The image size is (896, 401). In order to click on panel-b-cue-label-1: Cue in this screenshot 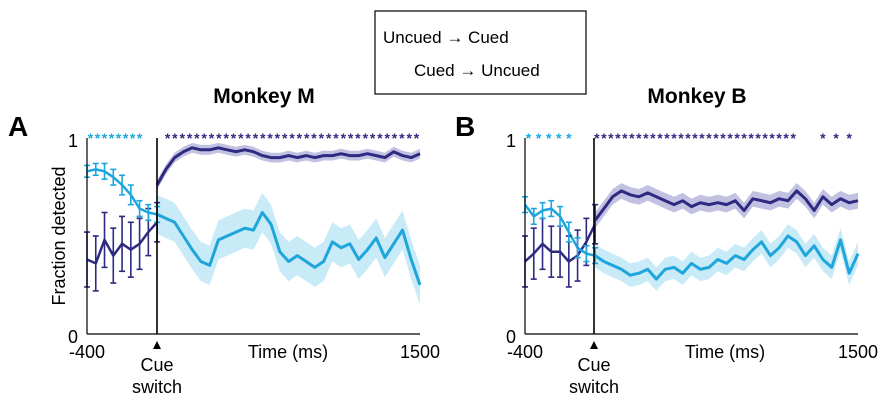, I will do `click(593, 365)`.